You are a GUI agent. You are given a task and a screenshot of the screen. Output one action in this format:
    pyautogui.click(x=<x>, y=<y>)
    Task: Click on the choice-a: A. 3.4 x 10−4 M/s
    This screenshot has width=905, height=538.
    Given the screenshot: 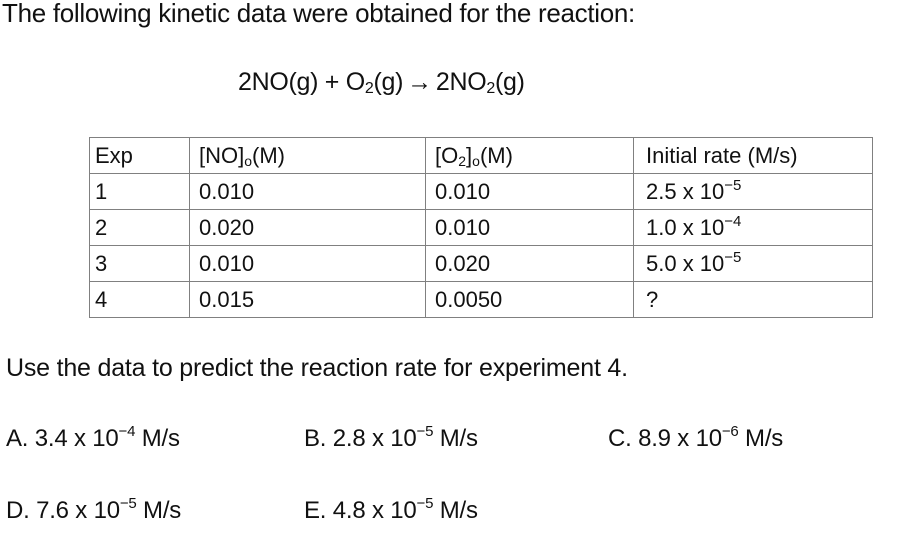 What is the action you would take?
    pyautogui.click(x=93, y=438)
    